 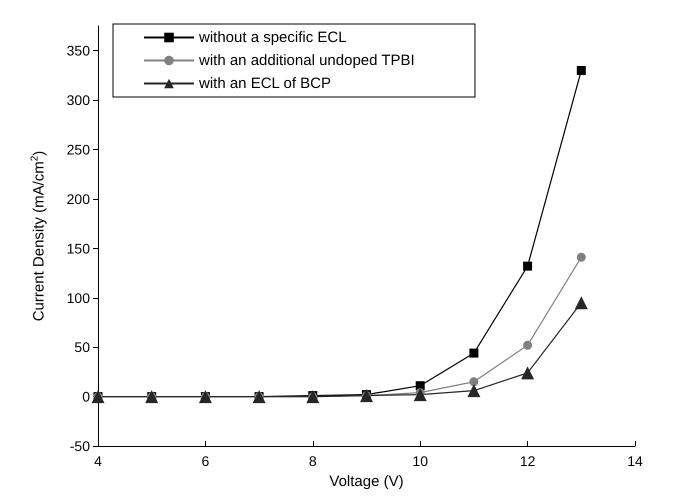 I want to click on x-tick-label: 12, so click(x=528, y=461).